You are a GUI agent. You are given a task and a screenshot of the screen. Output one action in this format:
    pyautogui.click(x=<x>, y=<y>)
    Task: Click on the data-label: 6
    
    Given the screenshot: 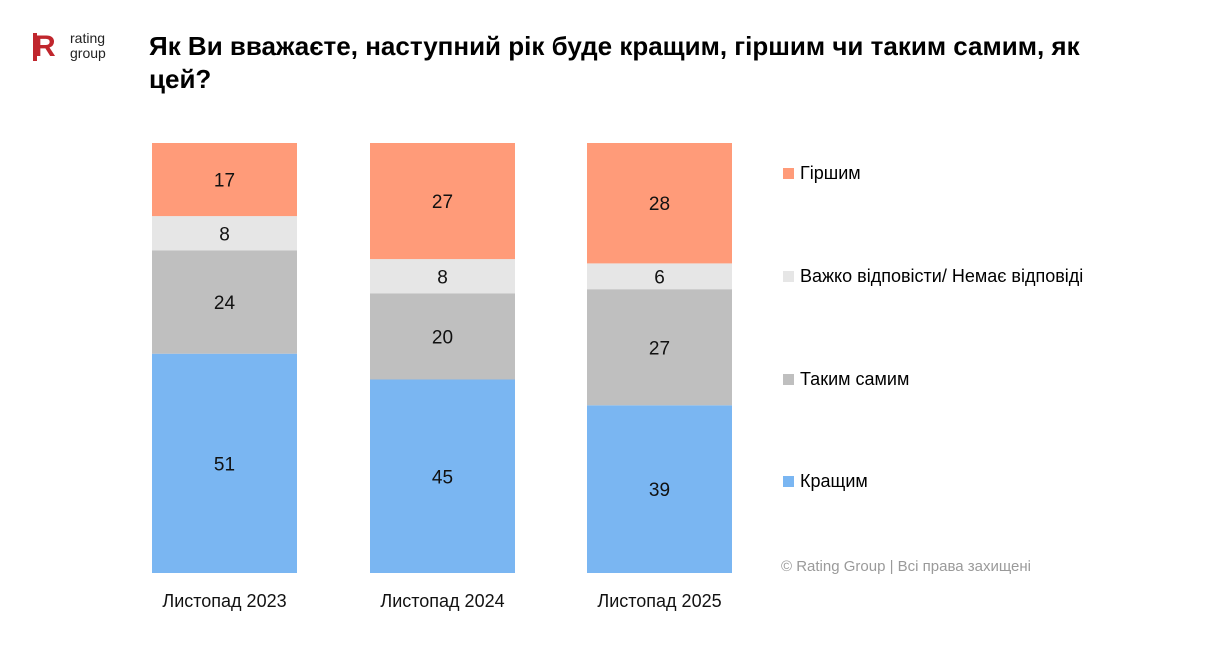 What is the action you would take?
    pyautogui.click(x=659, y=277)
    